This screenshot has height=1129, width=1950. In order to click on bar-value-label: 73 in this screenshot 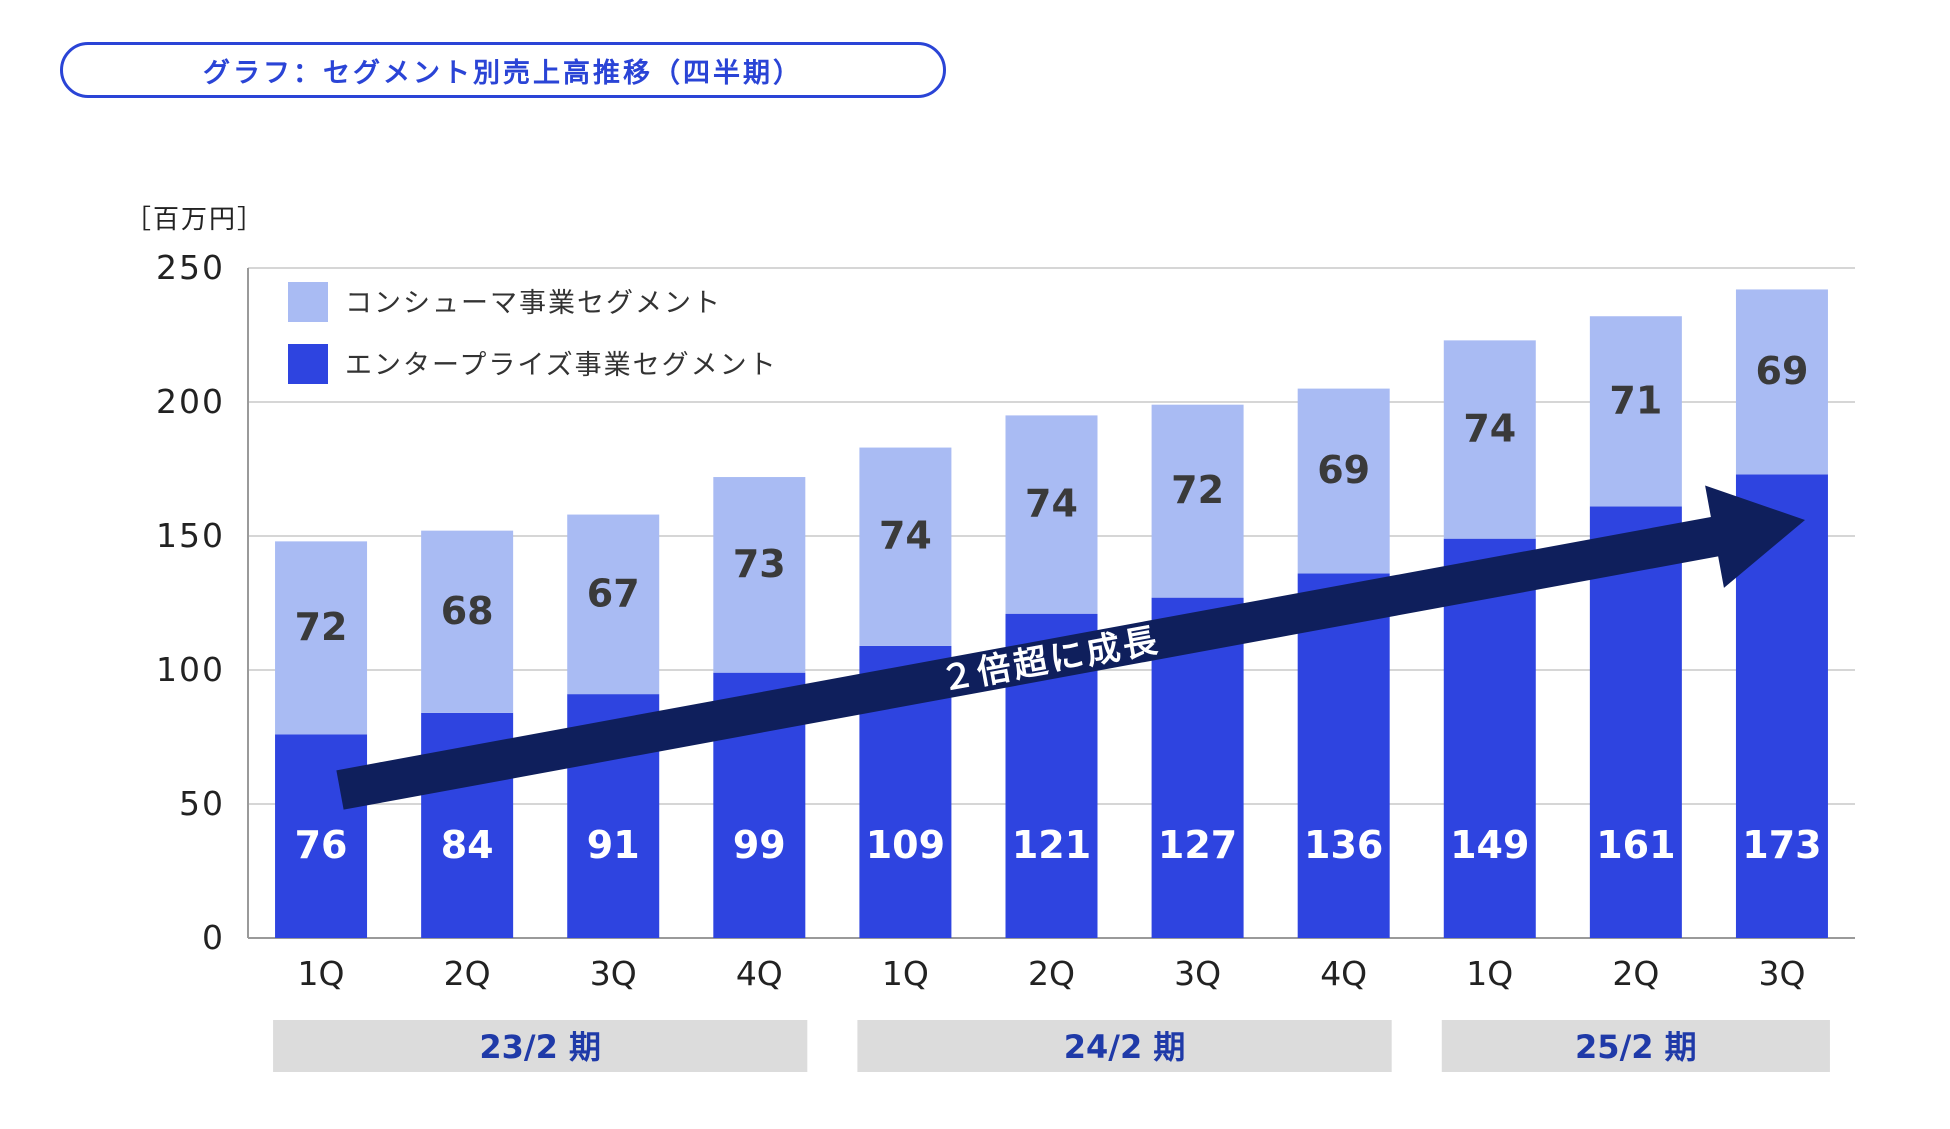, I will do `click(759, 564)`.